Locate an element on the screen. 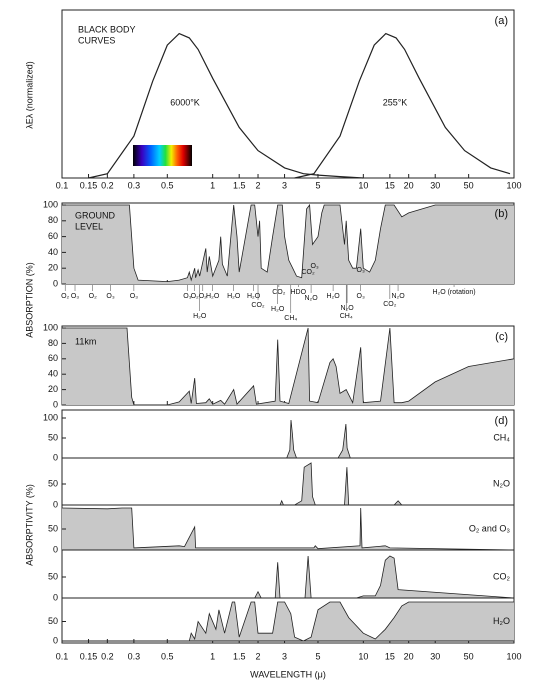 The image size is (549, 692). gas-label: CH₄ is located at coordinates (501, 437).